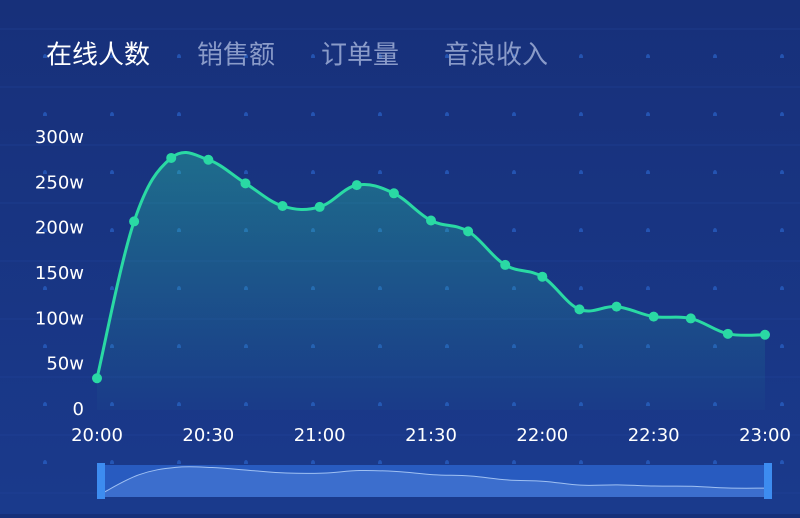  What do you see at coordinates (59, 273) in the screenshot?
I see `y-tick-label: 150w` at bounding box center [59, 273].